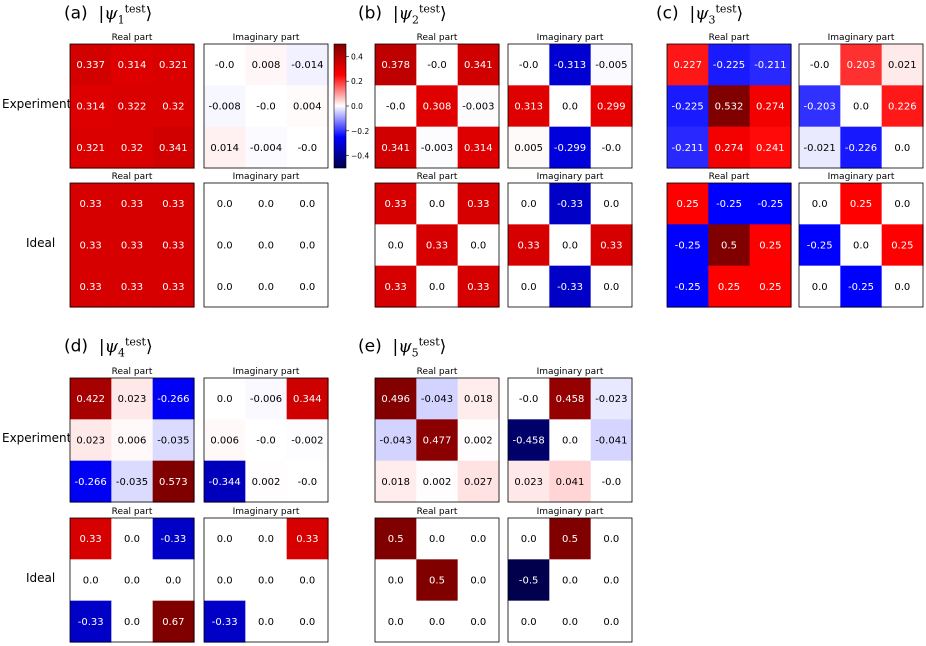 The width and height of the screenshot is (926, 646). What do you see at coordinates (132, 441) in the screenshot?
I see `cell-value-label: 0.006` at bounding box center [132, 441].